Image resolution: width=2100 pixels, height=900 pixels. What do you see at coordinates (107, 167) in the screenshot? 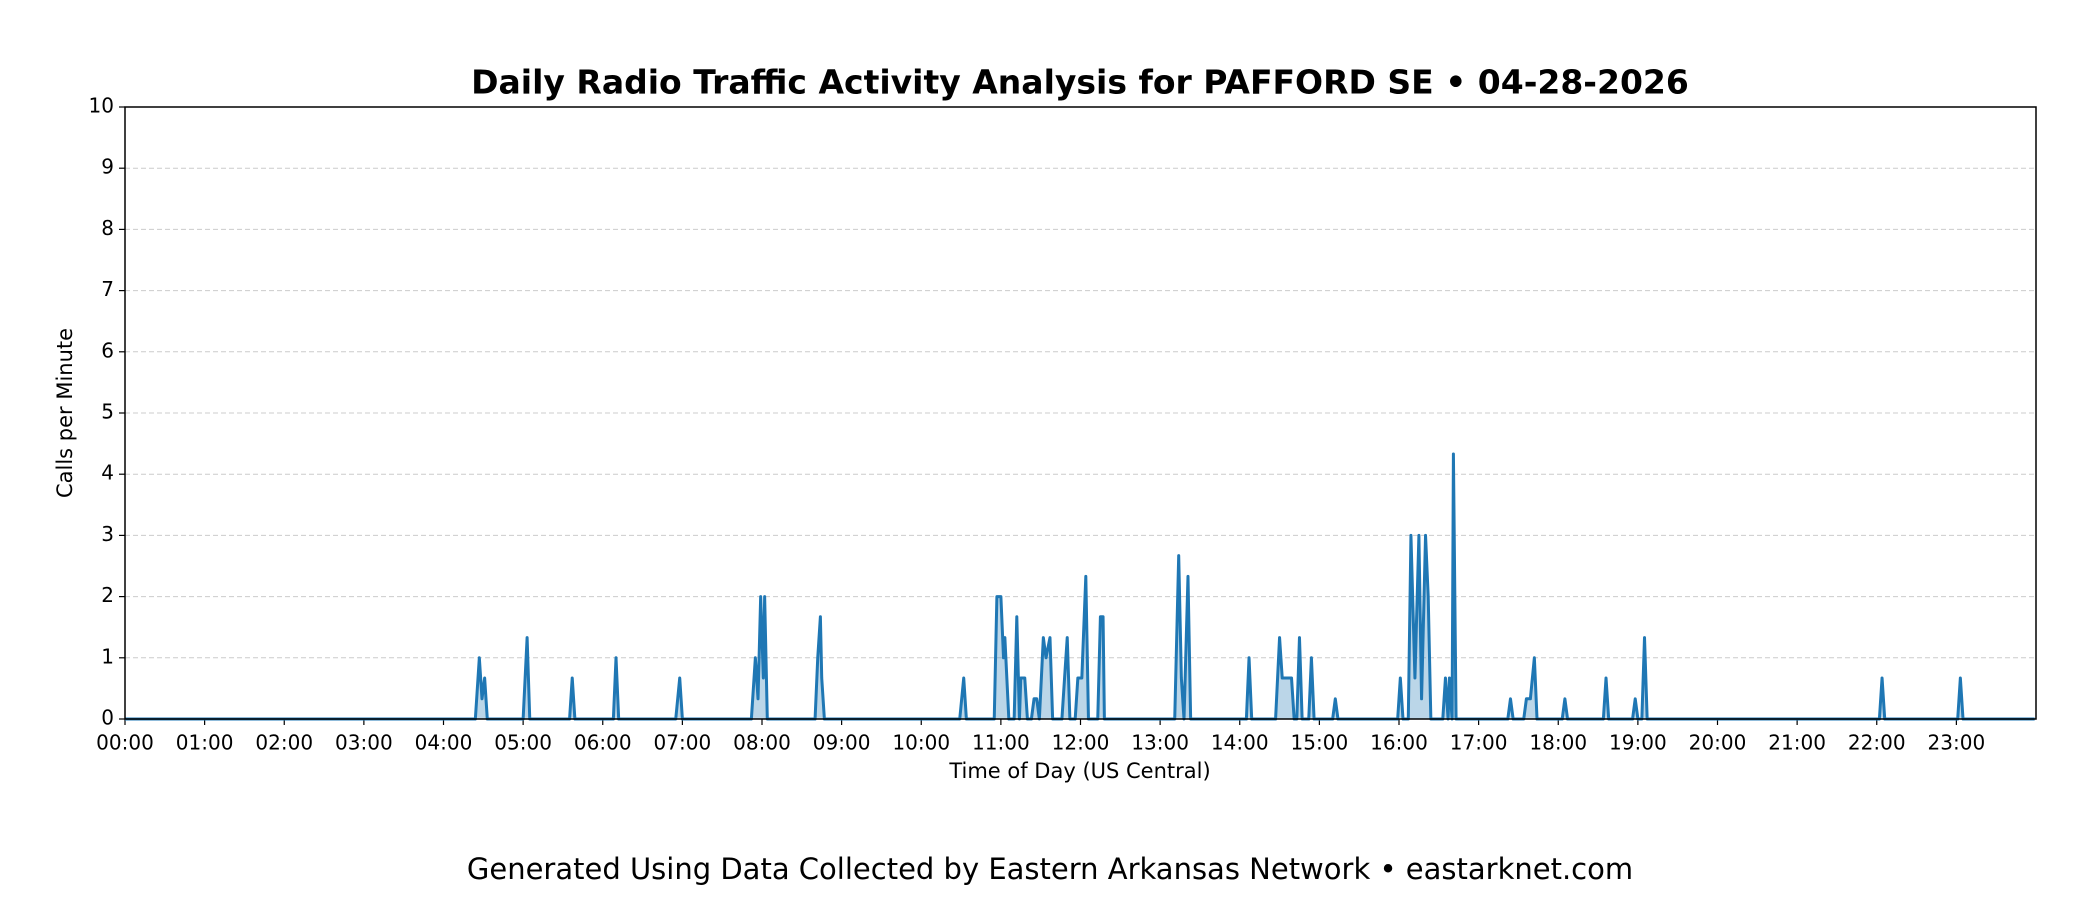
I see `y-tick-label: 9` at bounding box center [107, 167].